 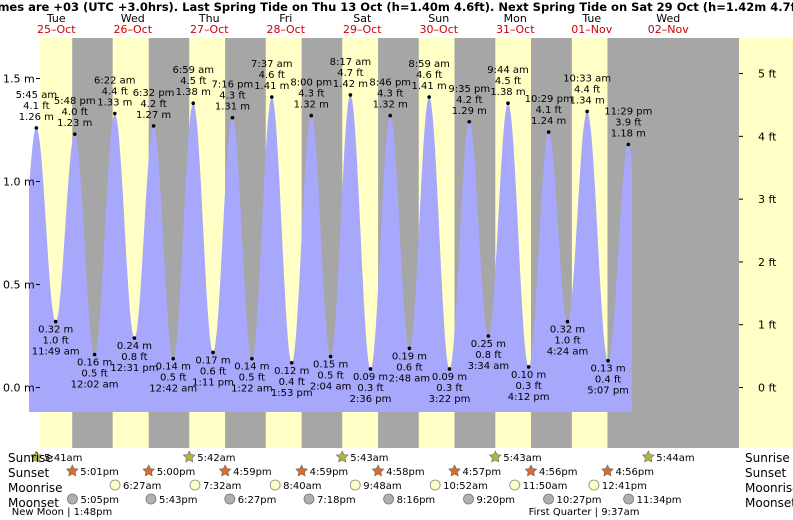 What do you see at coordinates (390, 83) in the screenshot?
I see `tide-time: 8:46 pm` at bounding box center [390, 83].